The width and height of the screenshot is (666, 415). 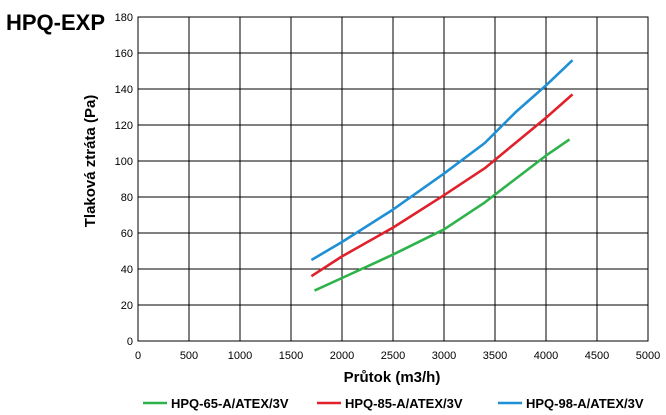 What do you see at coordinates (127, 306) in the screenshot?
I see `y-tick-label: 20` at bounding box center [127, 306].